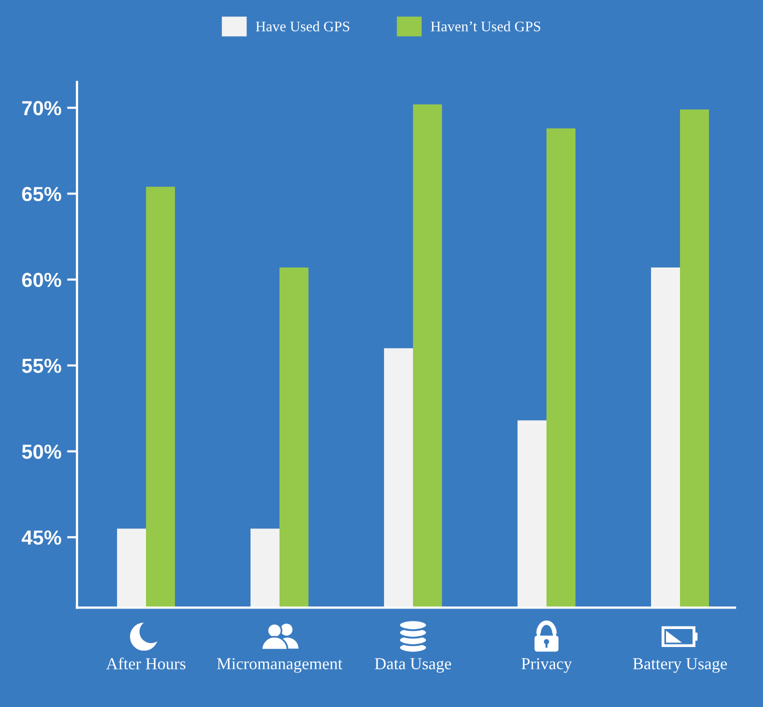 The image size is (763, 707). I want to click on x-tick-label: After Hours, so click(146, 663).